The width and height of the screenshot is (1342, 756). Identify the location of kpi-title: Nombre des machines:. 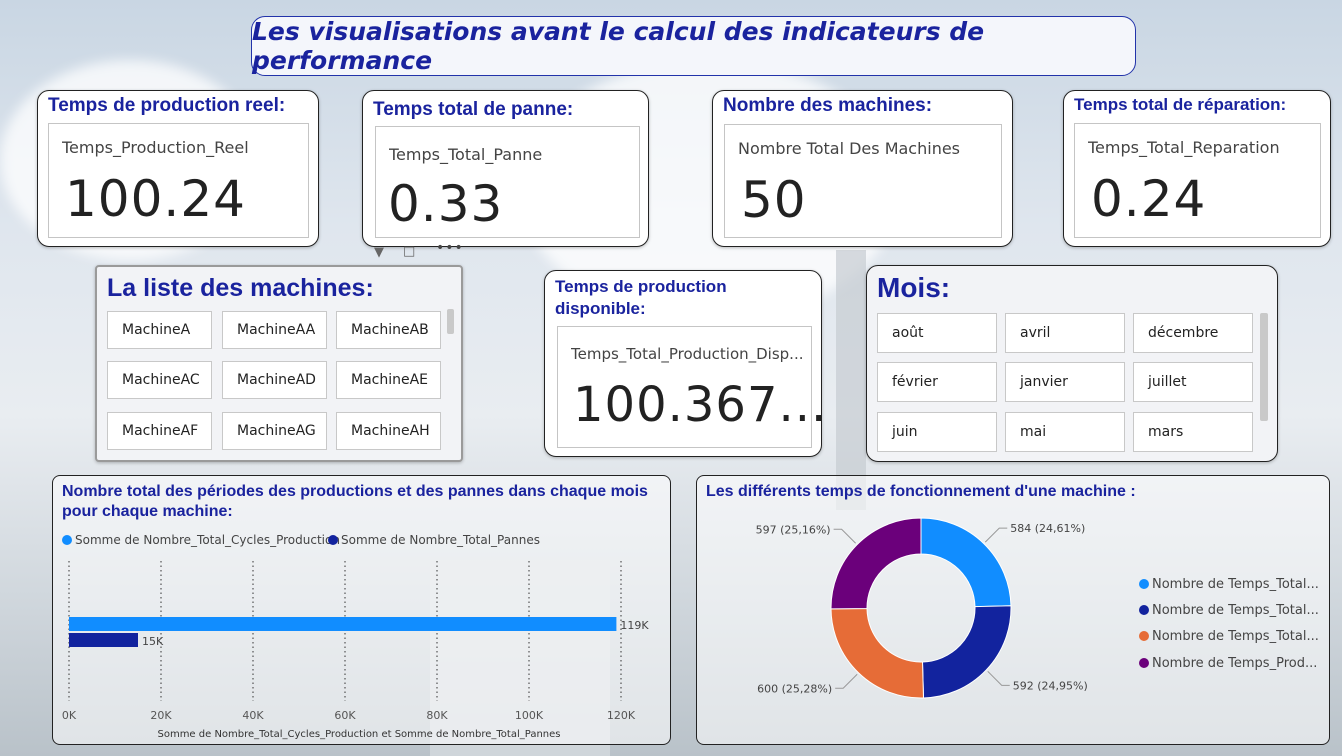
(828, 105).